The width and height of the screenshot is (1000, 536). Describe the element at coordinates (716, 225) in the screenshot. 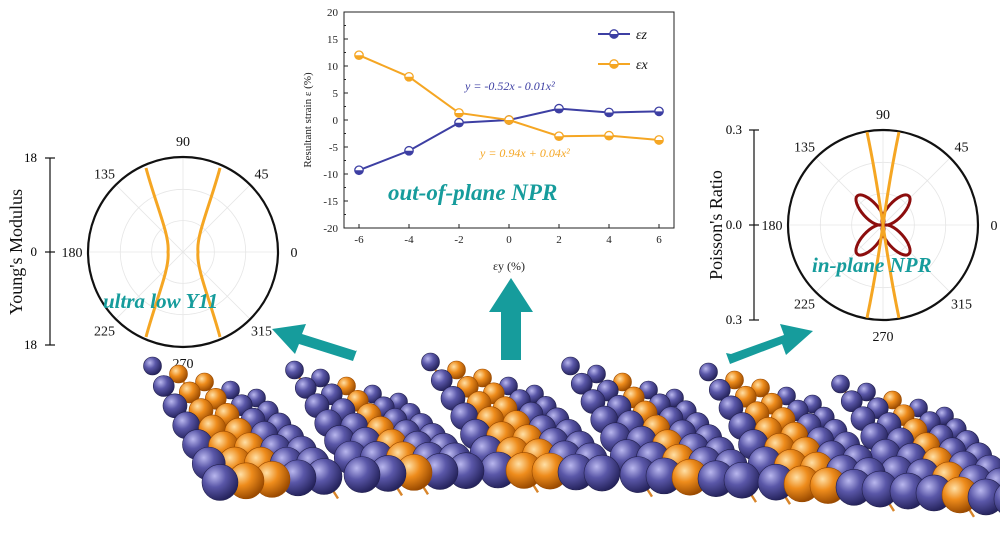

I see `polar-ylabel: Poisson's Ratio` at that location.